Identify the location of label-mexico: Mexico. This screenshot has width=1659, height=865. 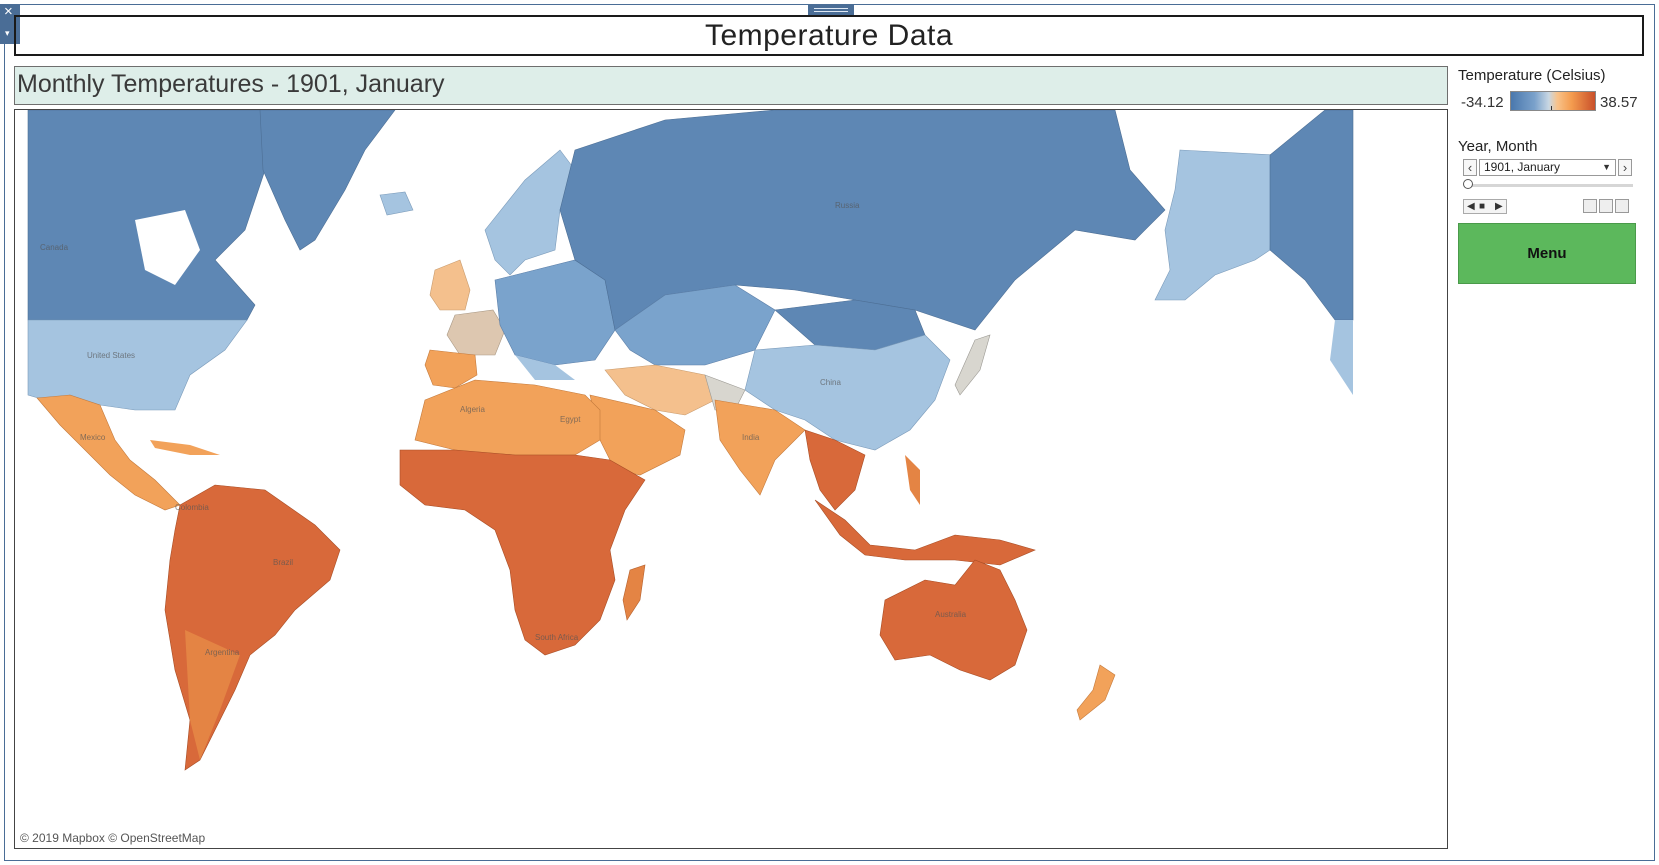
(93, 437).